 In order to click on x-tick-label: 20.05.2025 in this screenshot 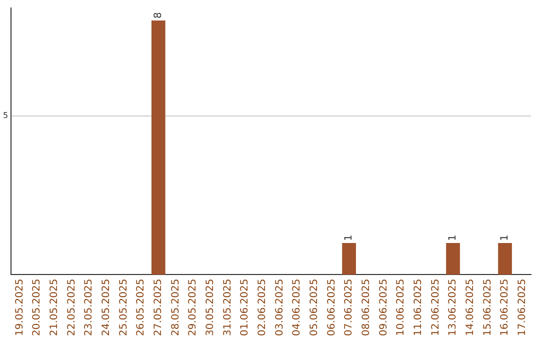, I will do `click(37, 307)`.